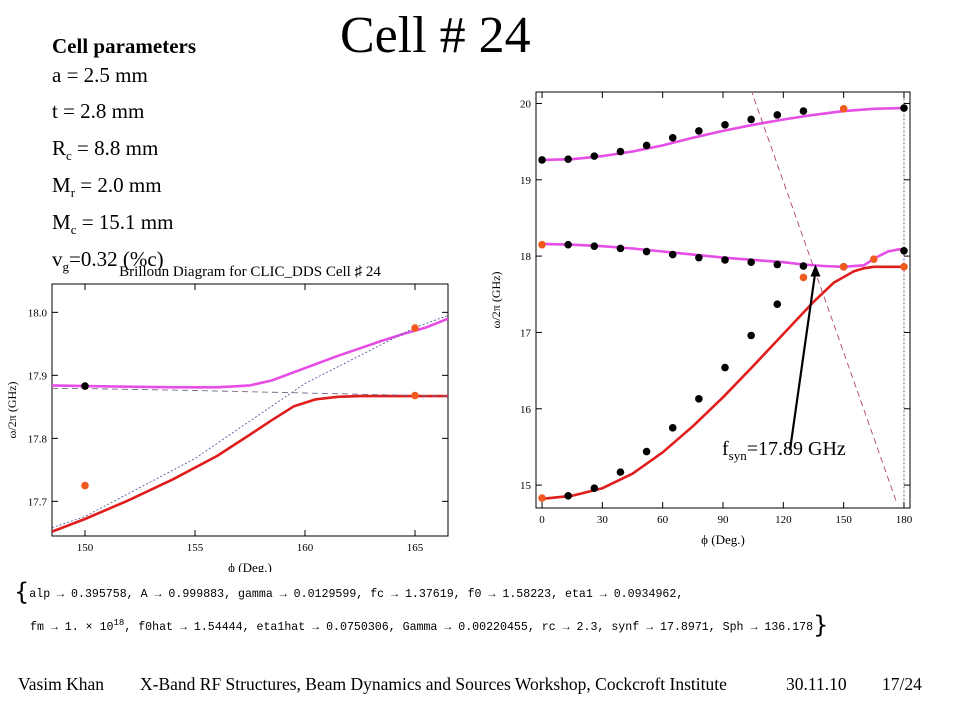 The image size is (960, 720). I want to click on footer-date: 30.11.10, so click(816, 684).